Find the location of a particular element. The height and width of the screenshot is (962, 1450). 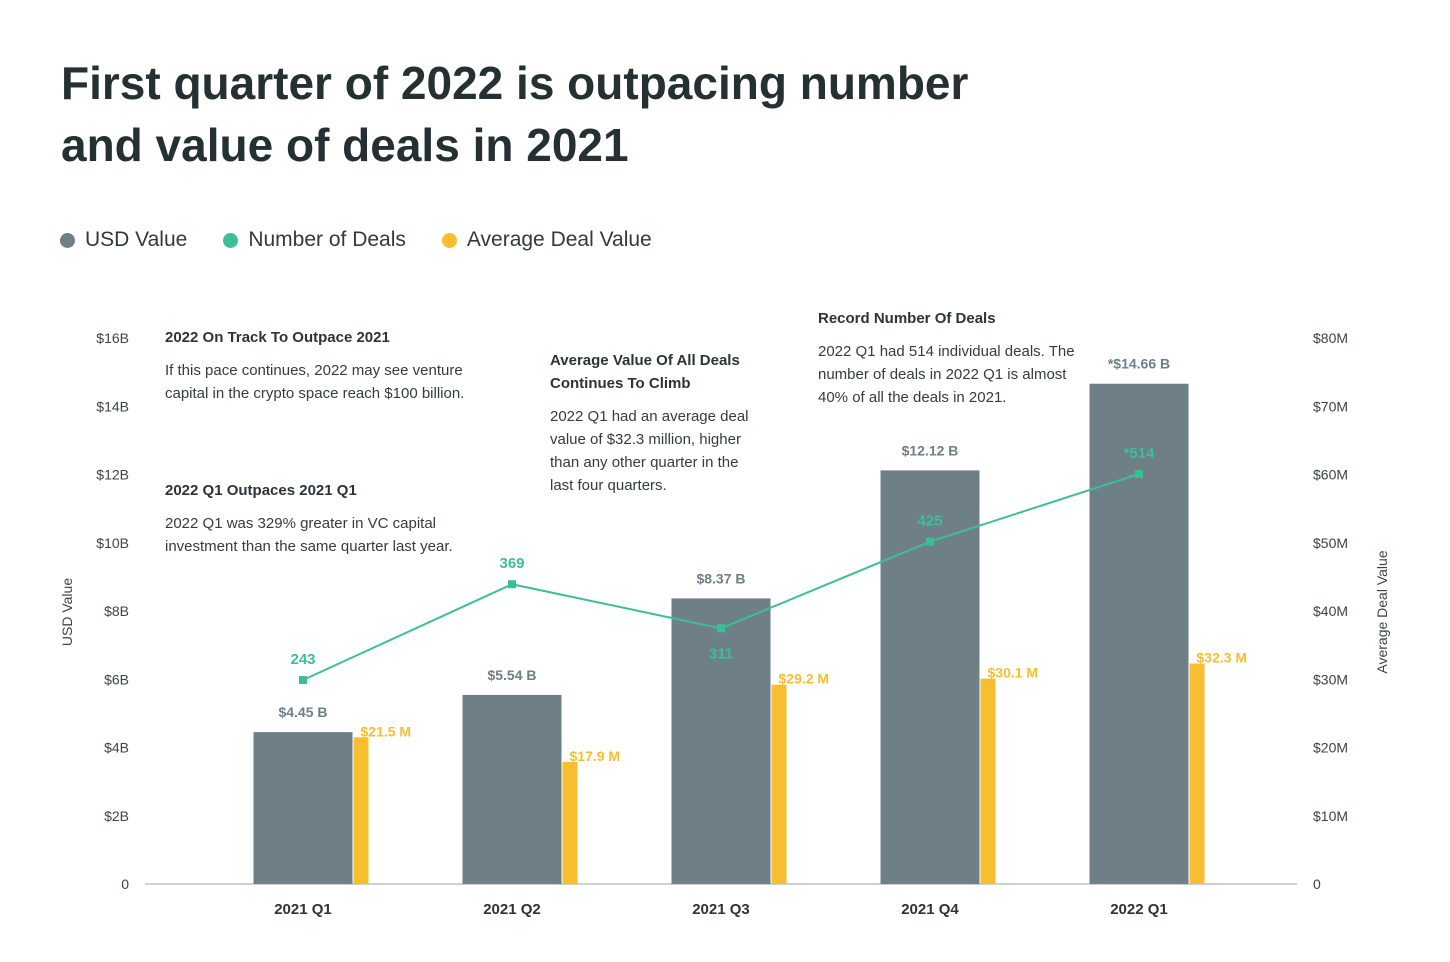

y-tick-label: $14B is located at coordinates (112, 406).